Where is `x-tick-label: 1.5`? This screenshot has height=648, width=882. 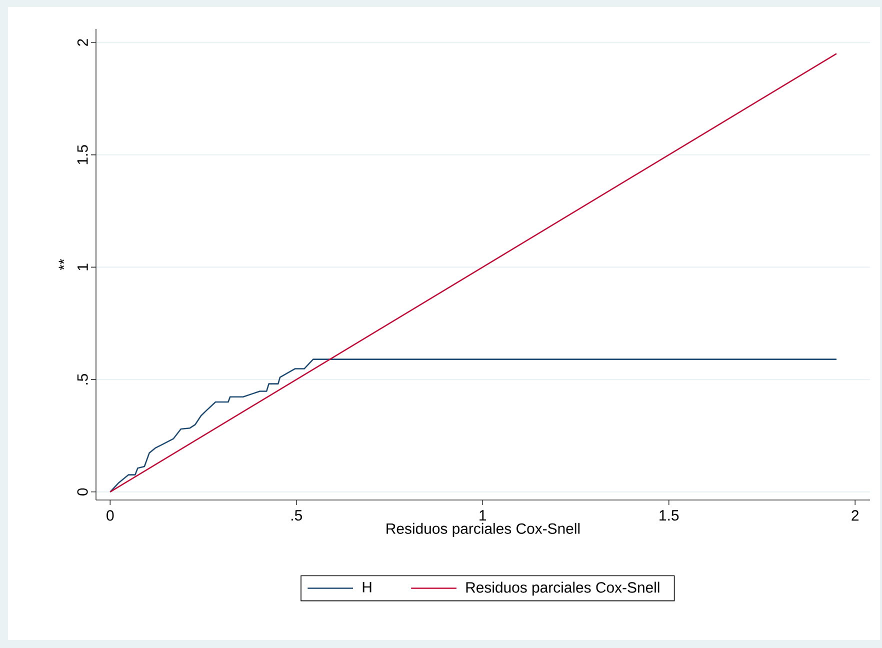
x-tick-label: 1.5 is located at coordinates (669, 515).